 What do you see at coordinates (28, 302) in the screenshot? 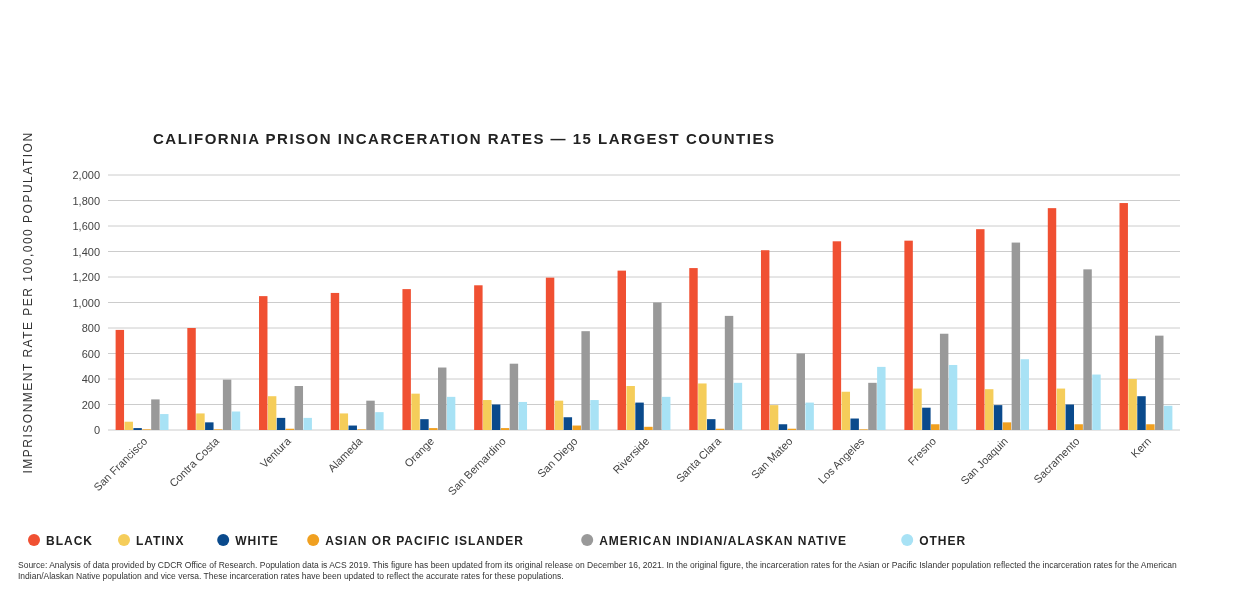
I see `y-axis-title: IMPRISONMENT RATE PER 100,000 POPULATION` at bounding box center [28, 302].